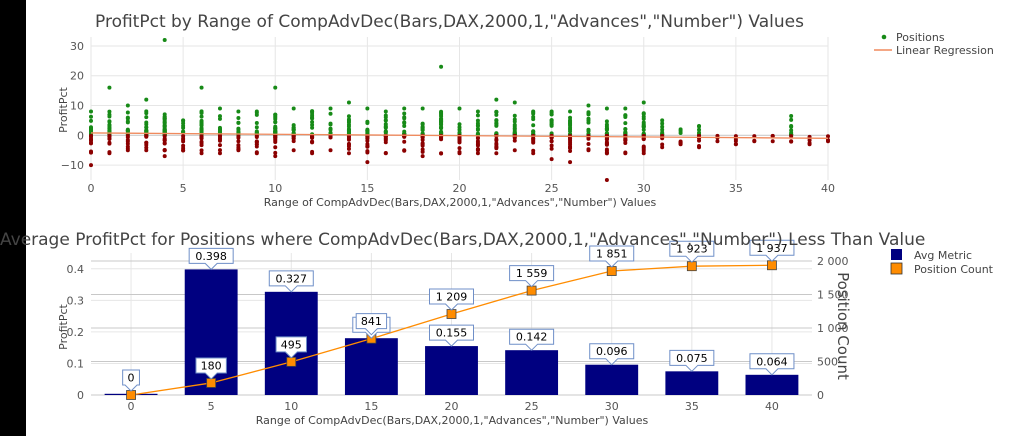 The width and height of the screenshot is (1034, 436). What do you see at coordinates (211, 406) in the screenshot?
I see `bottom-x-tick-label: 5` at bounding box center [211, 406].